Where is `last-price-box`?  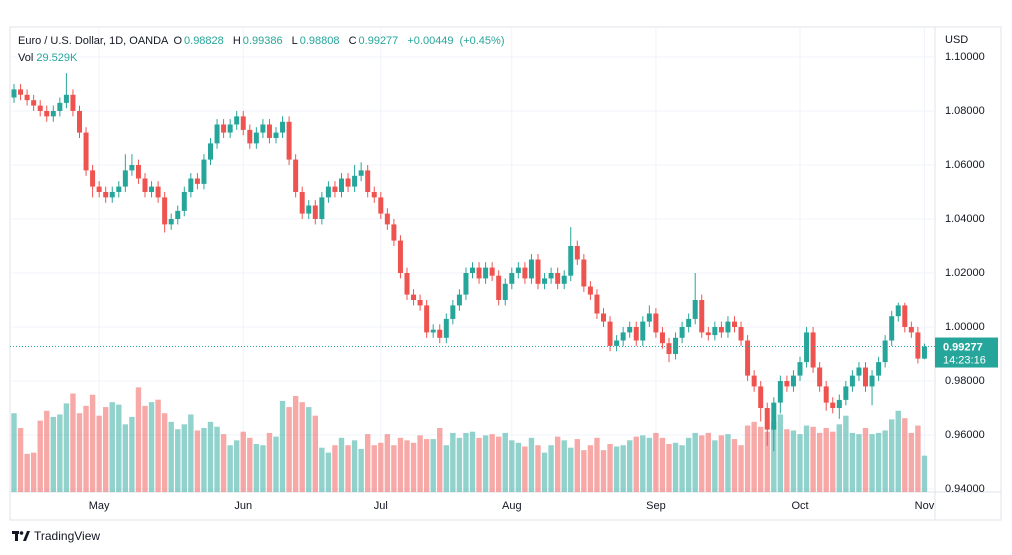 last-price-box is located at coordinates (966, 352).